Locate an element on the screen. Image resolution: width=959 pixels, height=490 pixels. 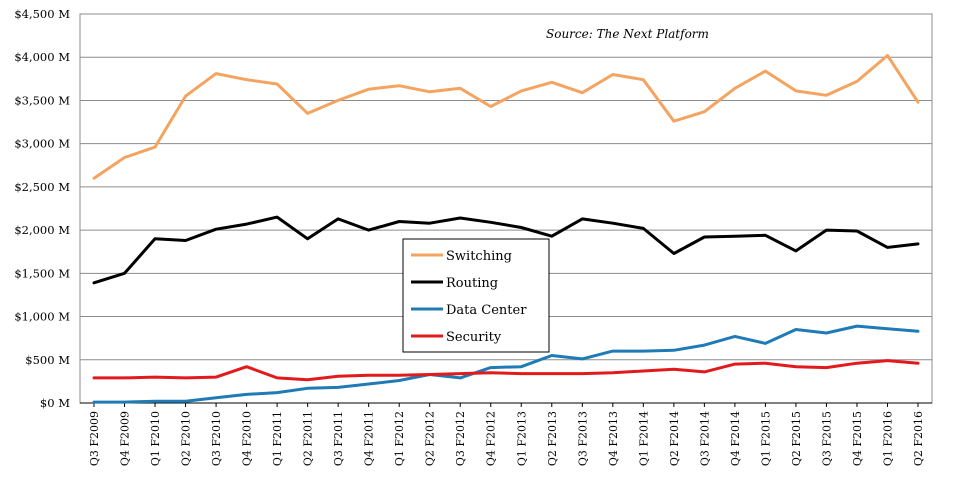
legend-label-data-center: Data Center is located at coordinates (486, 310).